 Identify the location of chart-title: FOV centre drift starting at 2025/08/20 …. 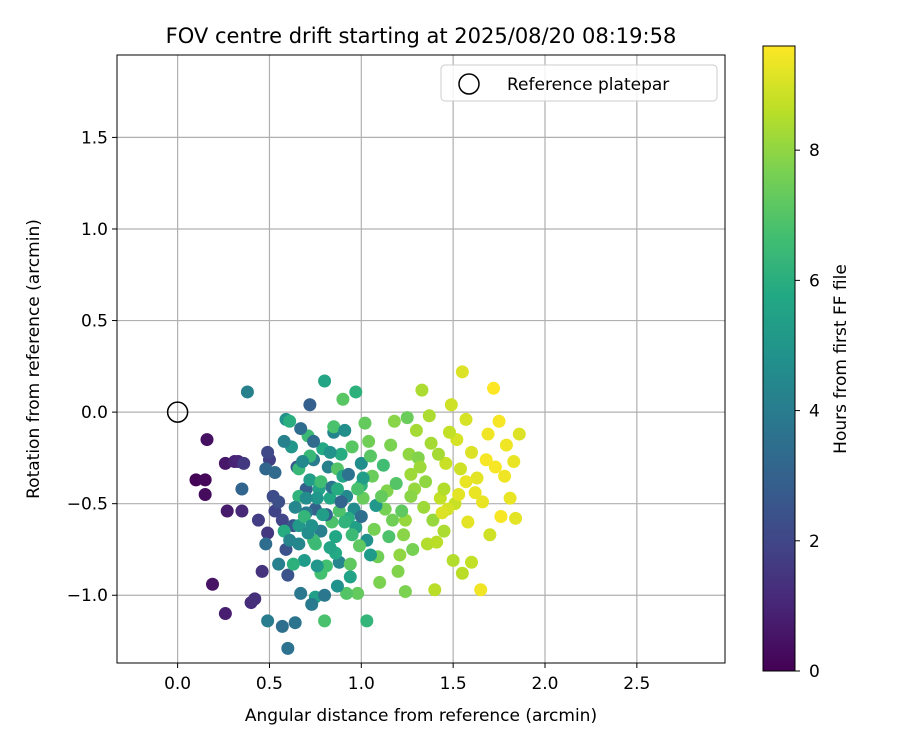
(421, 36).